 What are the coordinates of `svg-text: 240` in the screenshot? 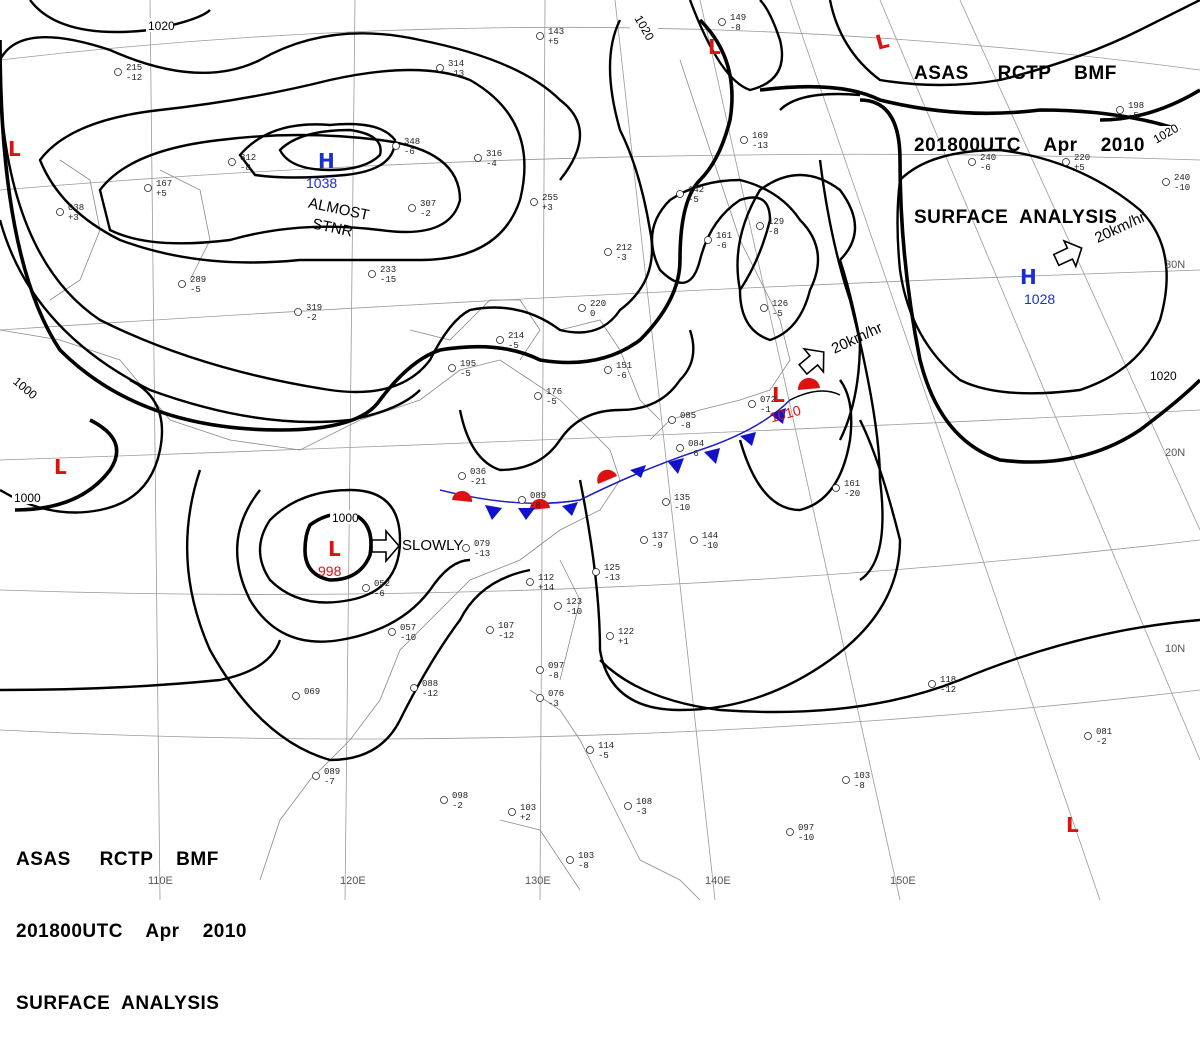 It's located at (988, 158).